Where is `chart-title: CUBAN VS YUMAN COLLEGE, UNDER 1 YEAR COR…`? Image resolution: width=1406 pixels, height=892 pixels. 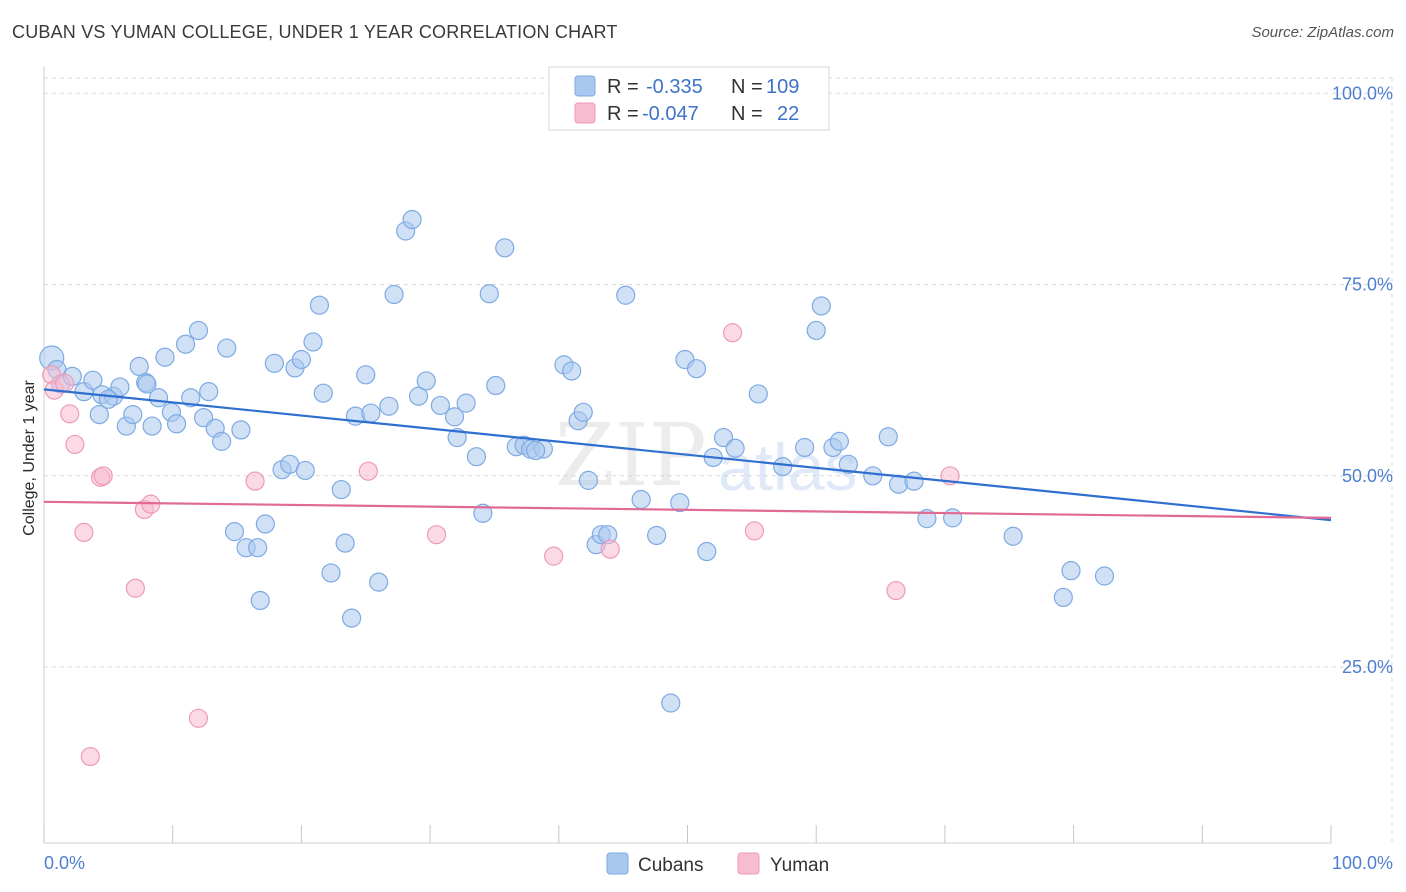 chart-title: CUBAN VS YUMAN COLLEGE, UNDER 1 YEAR COR… is located at coordinates (315, 32).